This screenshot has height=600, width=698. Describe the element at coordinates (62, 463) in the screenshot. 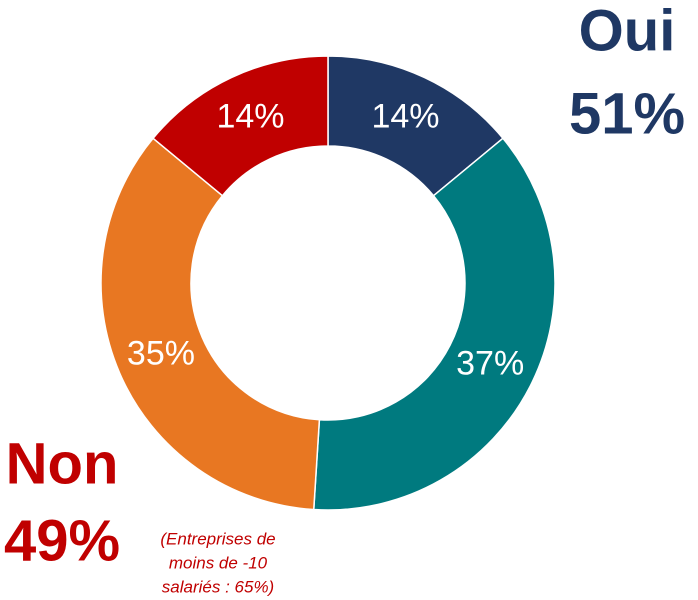

I see `non-label: Non` at that location.